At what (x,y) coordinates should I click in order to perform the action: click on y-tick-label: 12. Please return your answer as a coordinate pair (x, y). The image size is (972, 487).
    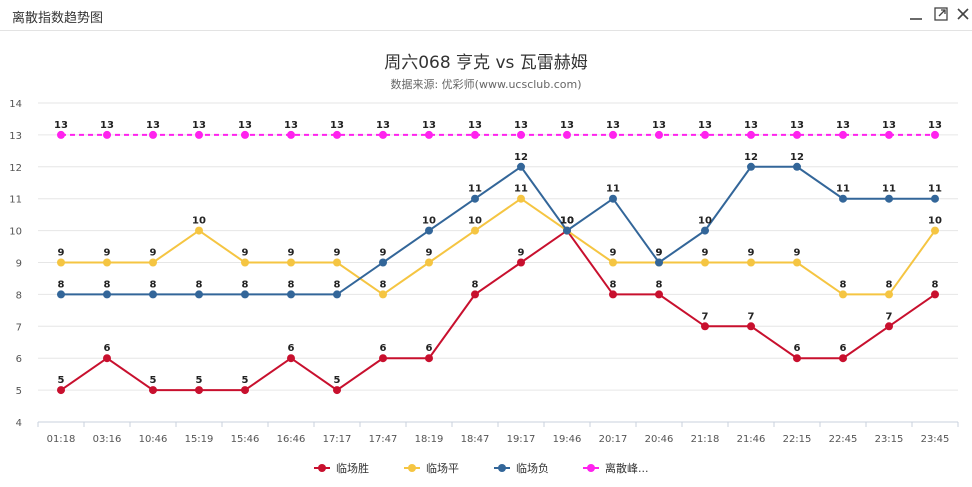
    Looking at the image, I should click on (15, 168).